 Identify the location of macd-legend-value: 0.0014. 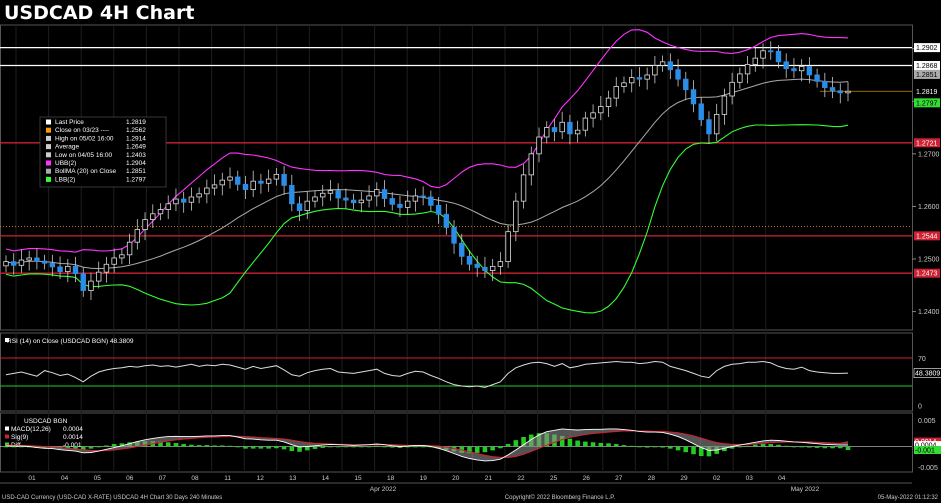
(73, 437).